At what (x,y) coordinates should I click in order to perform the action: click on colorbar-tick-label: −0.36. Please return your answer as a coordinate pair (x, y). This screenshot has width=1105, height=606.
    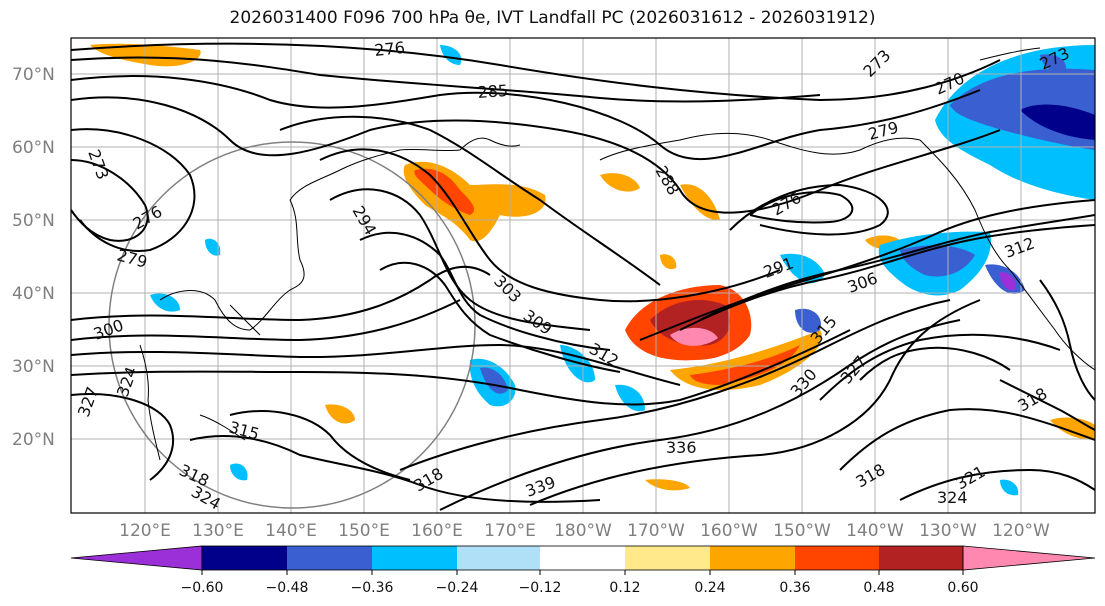
    Looking at the image, I should click on (372, 588).